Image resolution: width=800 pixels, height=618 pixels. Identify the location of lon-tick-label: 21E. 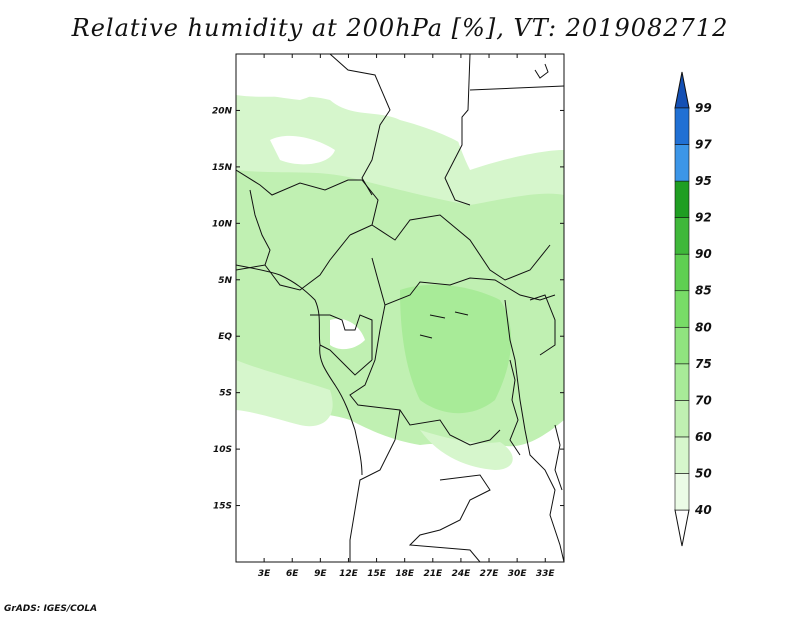
(433, 574).